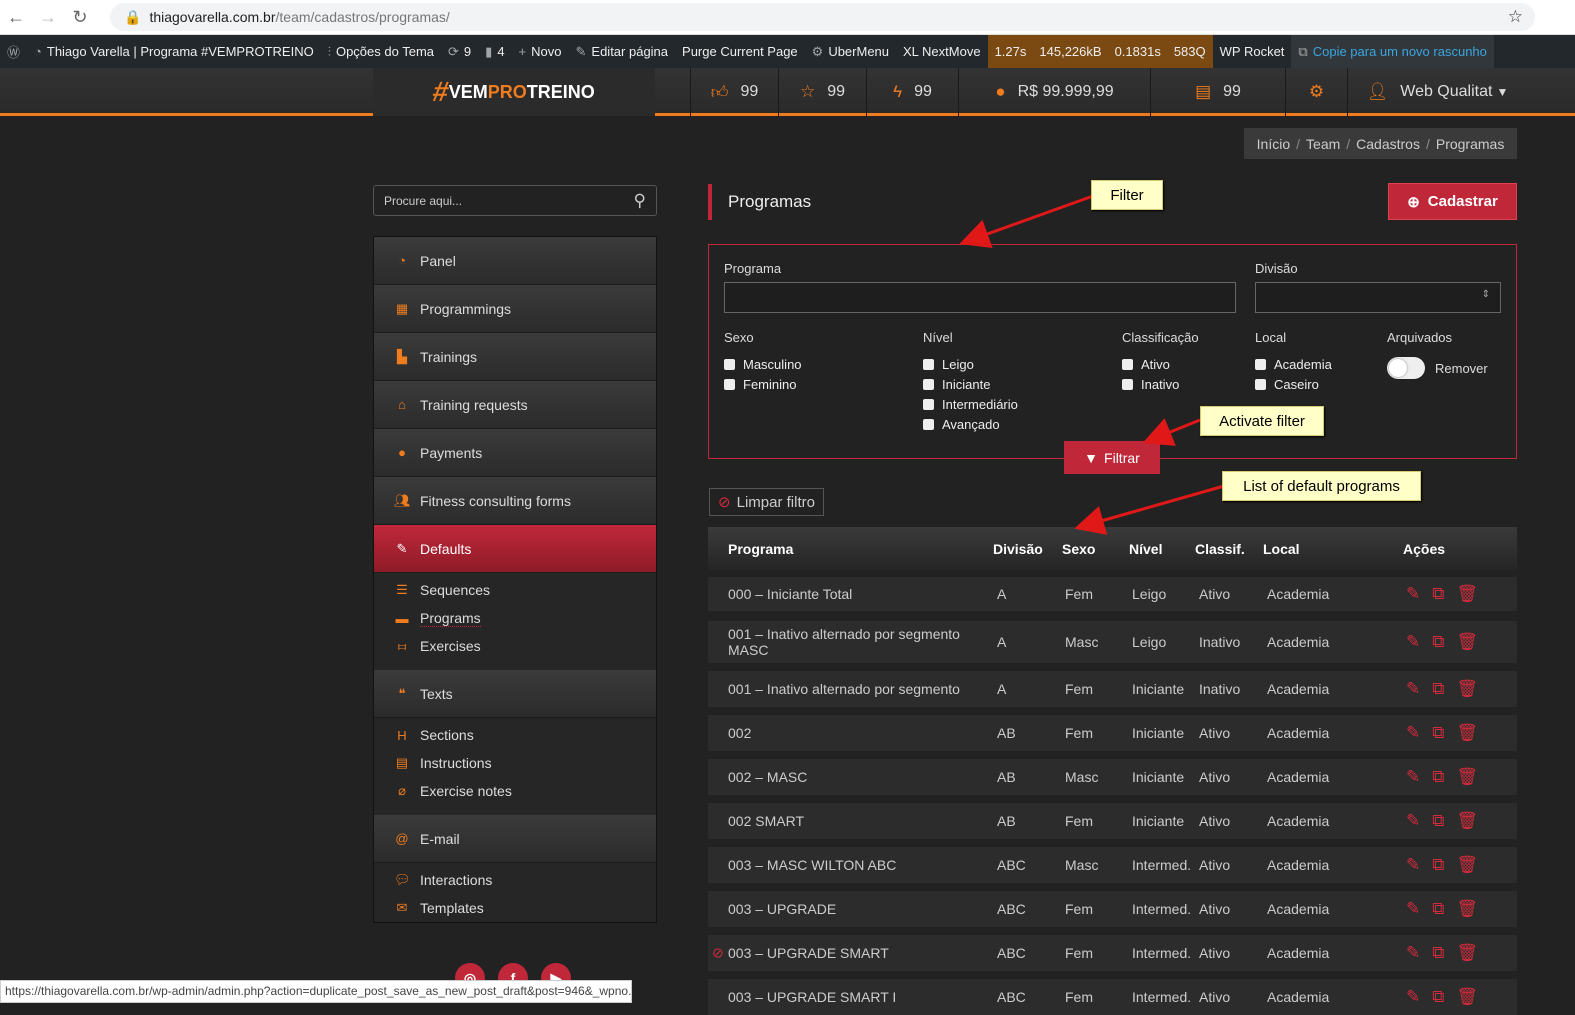 The width and height of the screenshot is (1575, 1015). What do you see at coordinates (912, 92) in the screenshot?
I see `bolts-stat: ϟ 99` at bounding box center [912, 92].